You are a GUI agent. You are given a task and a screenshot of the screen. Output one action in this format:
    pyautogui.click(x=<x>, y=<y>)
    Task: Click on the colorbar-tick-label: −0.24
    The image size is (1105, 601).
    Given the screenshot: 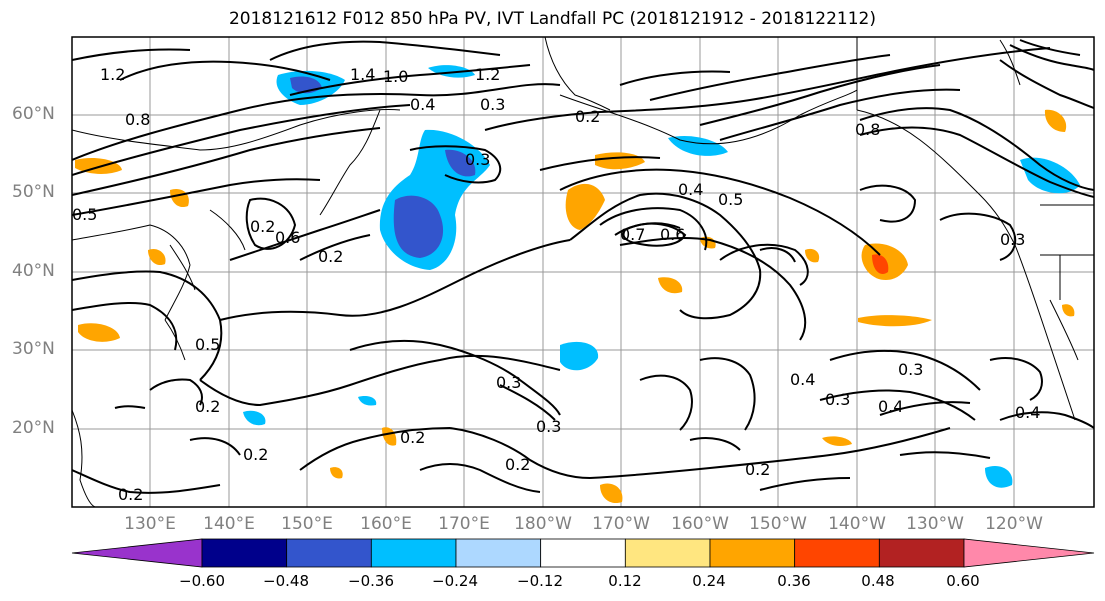 What is the action you would take?
    pyautogui.click(x=455, y=581)
    